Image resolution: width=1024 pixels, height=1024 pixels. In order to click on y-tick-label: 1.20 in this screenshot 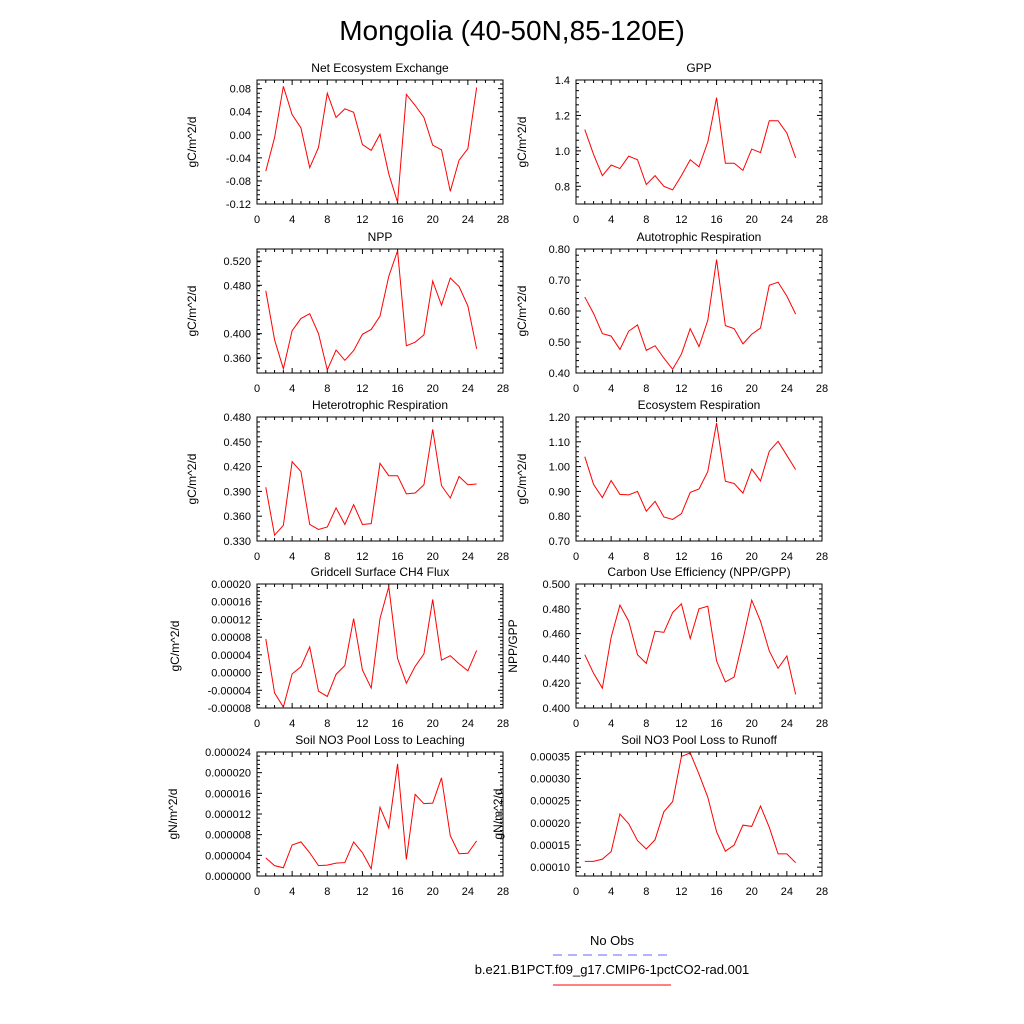, I will do `click(559, 418)`.